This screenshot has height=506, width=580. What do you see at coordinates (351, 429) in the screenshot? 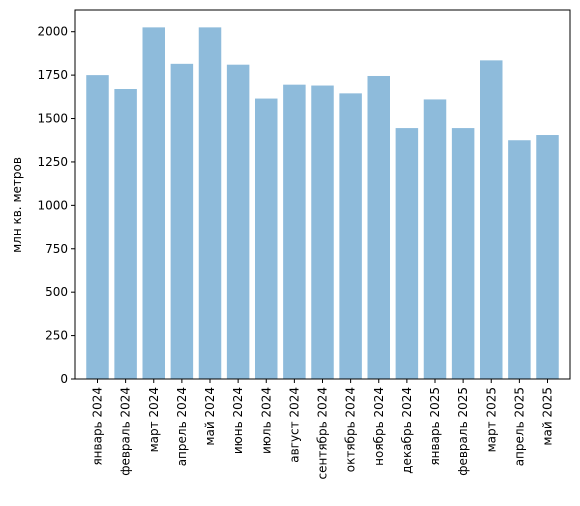
I see `x-tick-label-9: октябрь 2024` at bounding box center [351, 429].